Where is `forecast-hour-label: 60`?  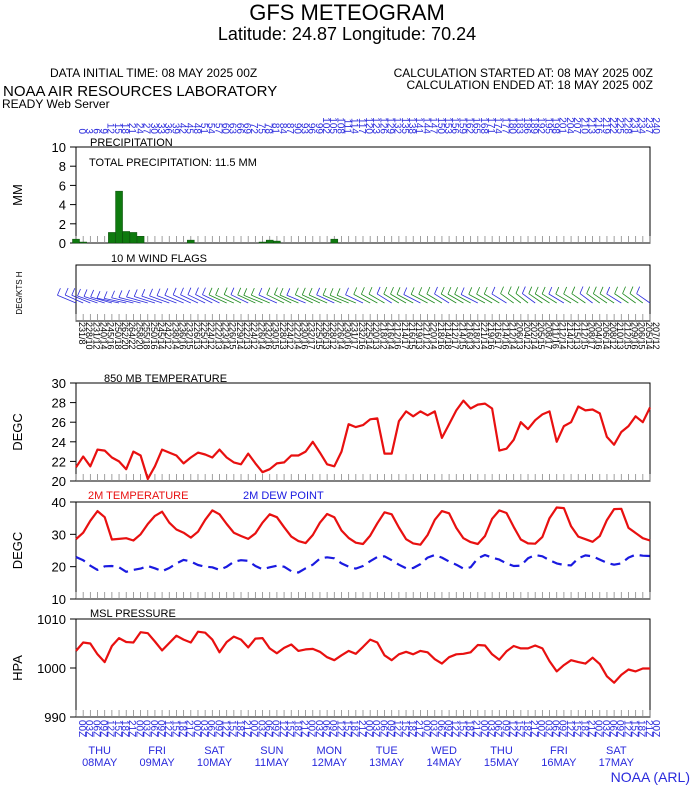
forecast-hour-label: 60 is located at coordinates (225, 129).